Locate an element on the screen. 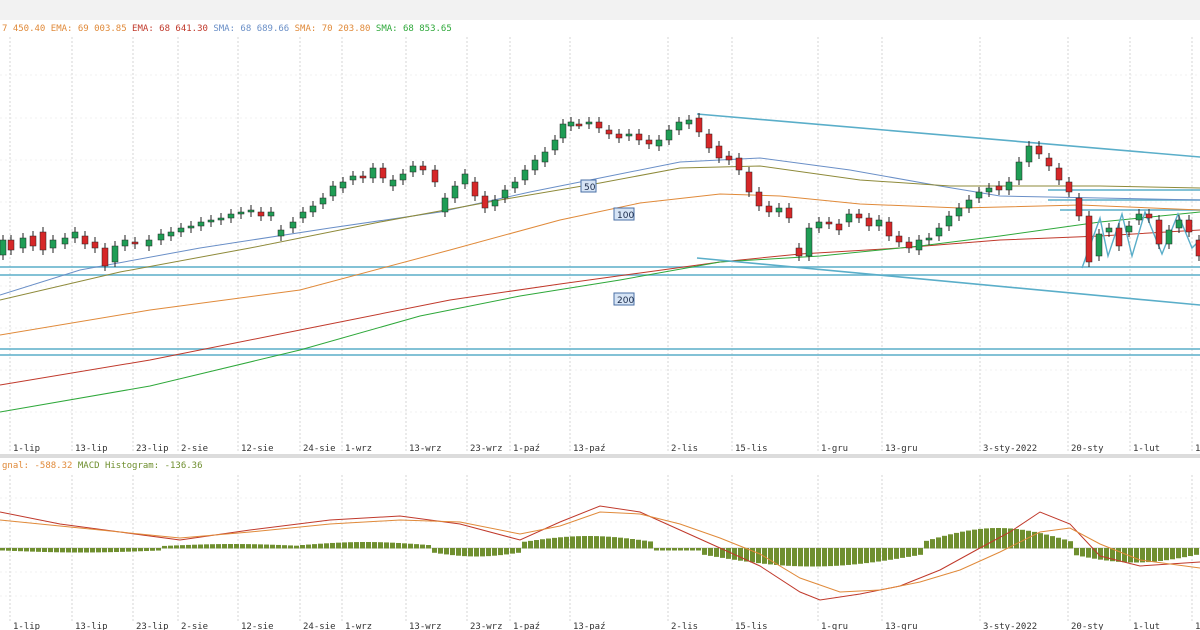  x-tick-label: 1-lut is located at coordinates (1146, 449).